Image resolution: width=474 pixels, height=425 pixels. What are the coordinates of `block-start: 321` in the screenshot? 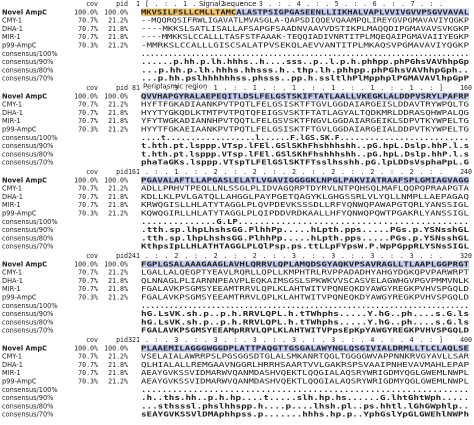 It's located at (134, 340).